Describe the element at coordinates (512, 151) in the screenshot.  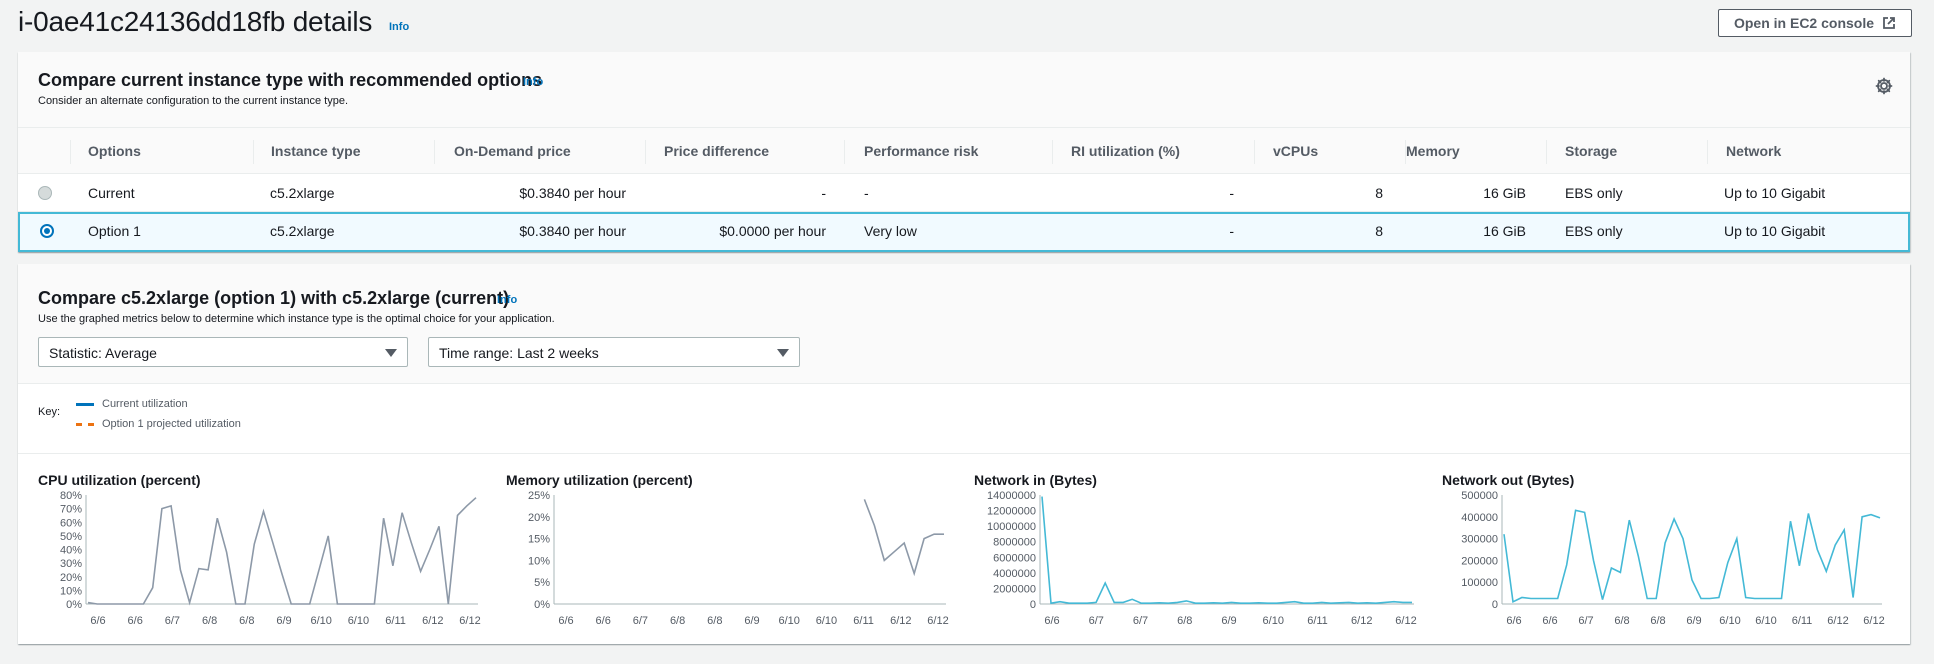
I see `col-ondemand-price: On-Demand price` at that location.